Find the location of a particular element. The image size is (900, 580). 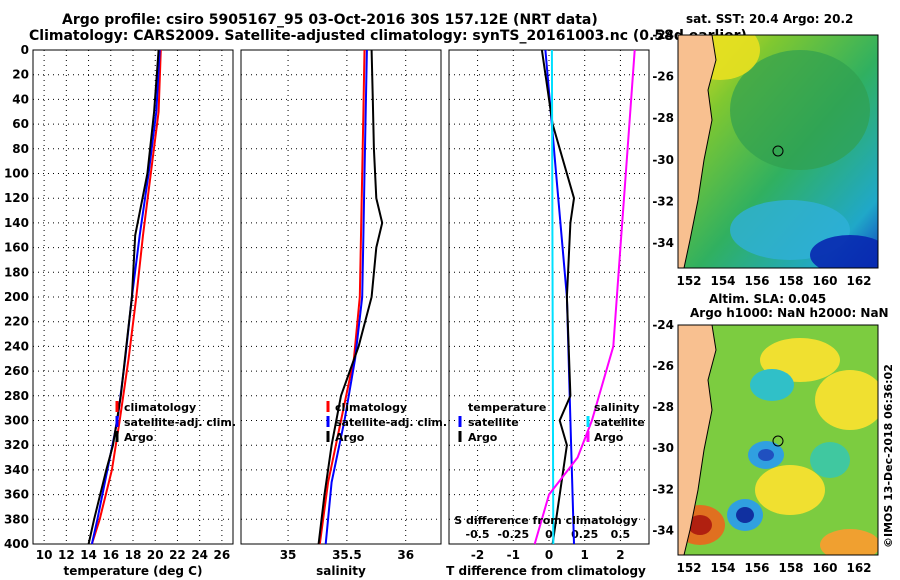

s-tick-label: -0.5 is located at coordinates (478, 534).